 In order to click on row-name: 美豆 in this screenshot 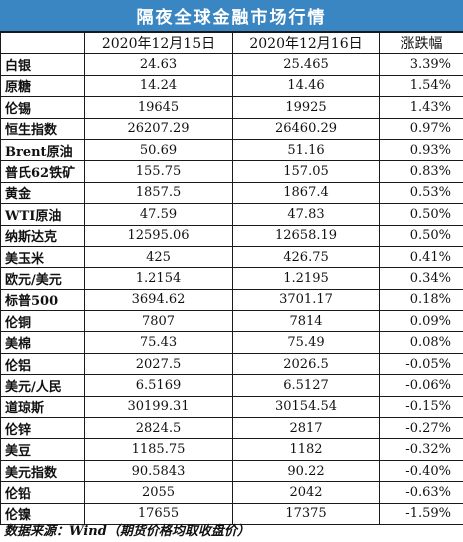, I will do `click(42, 449)`.